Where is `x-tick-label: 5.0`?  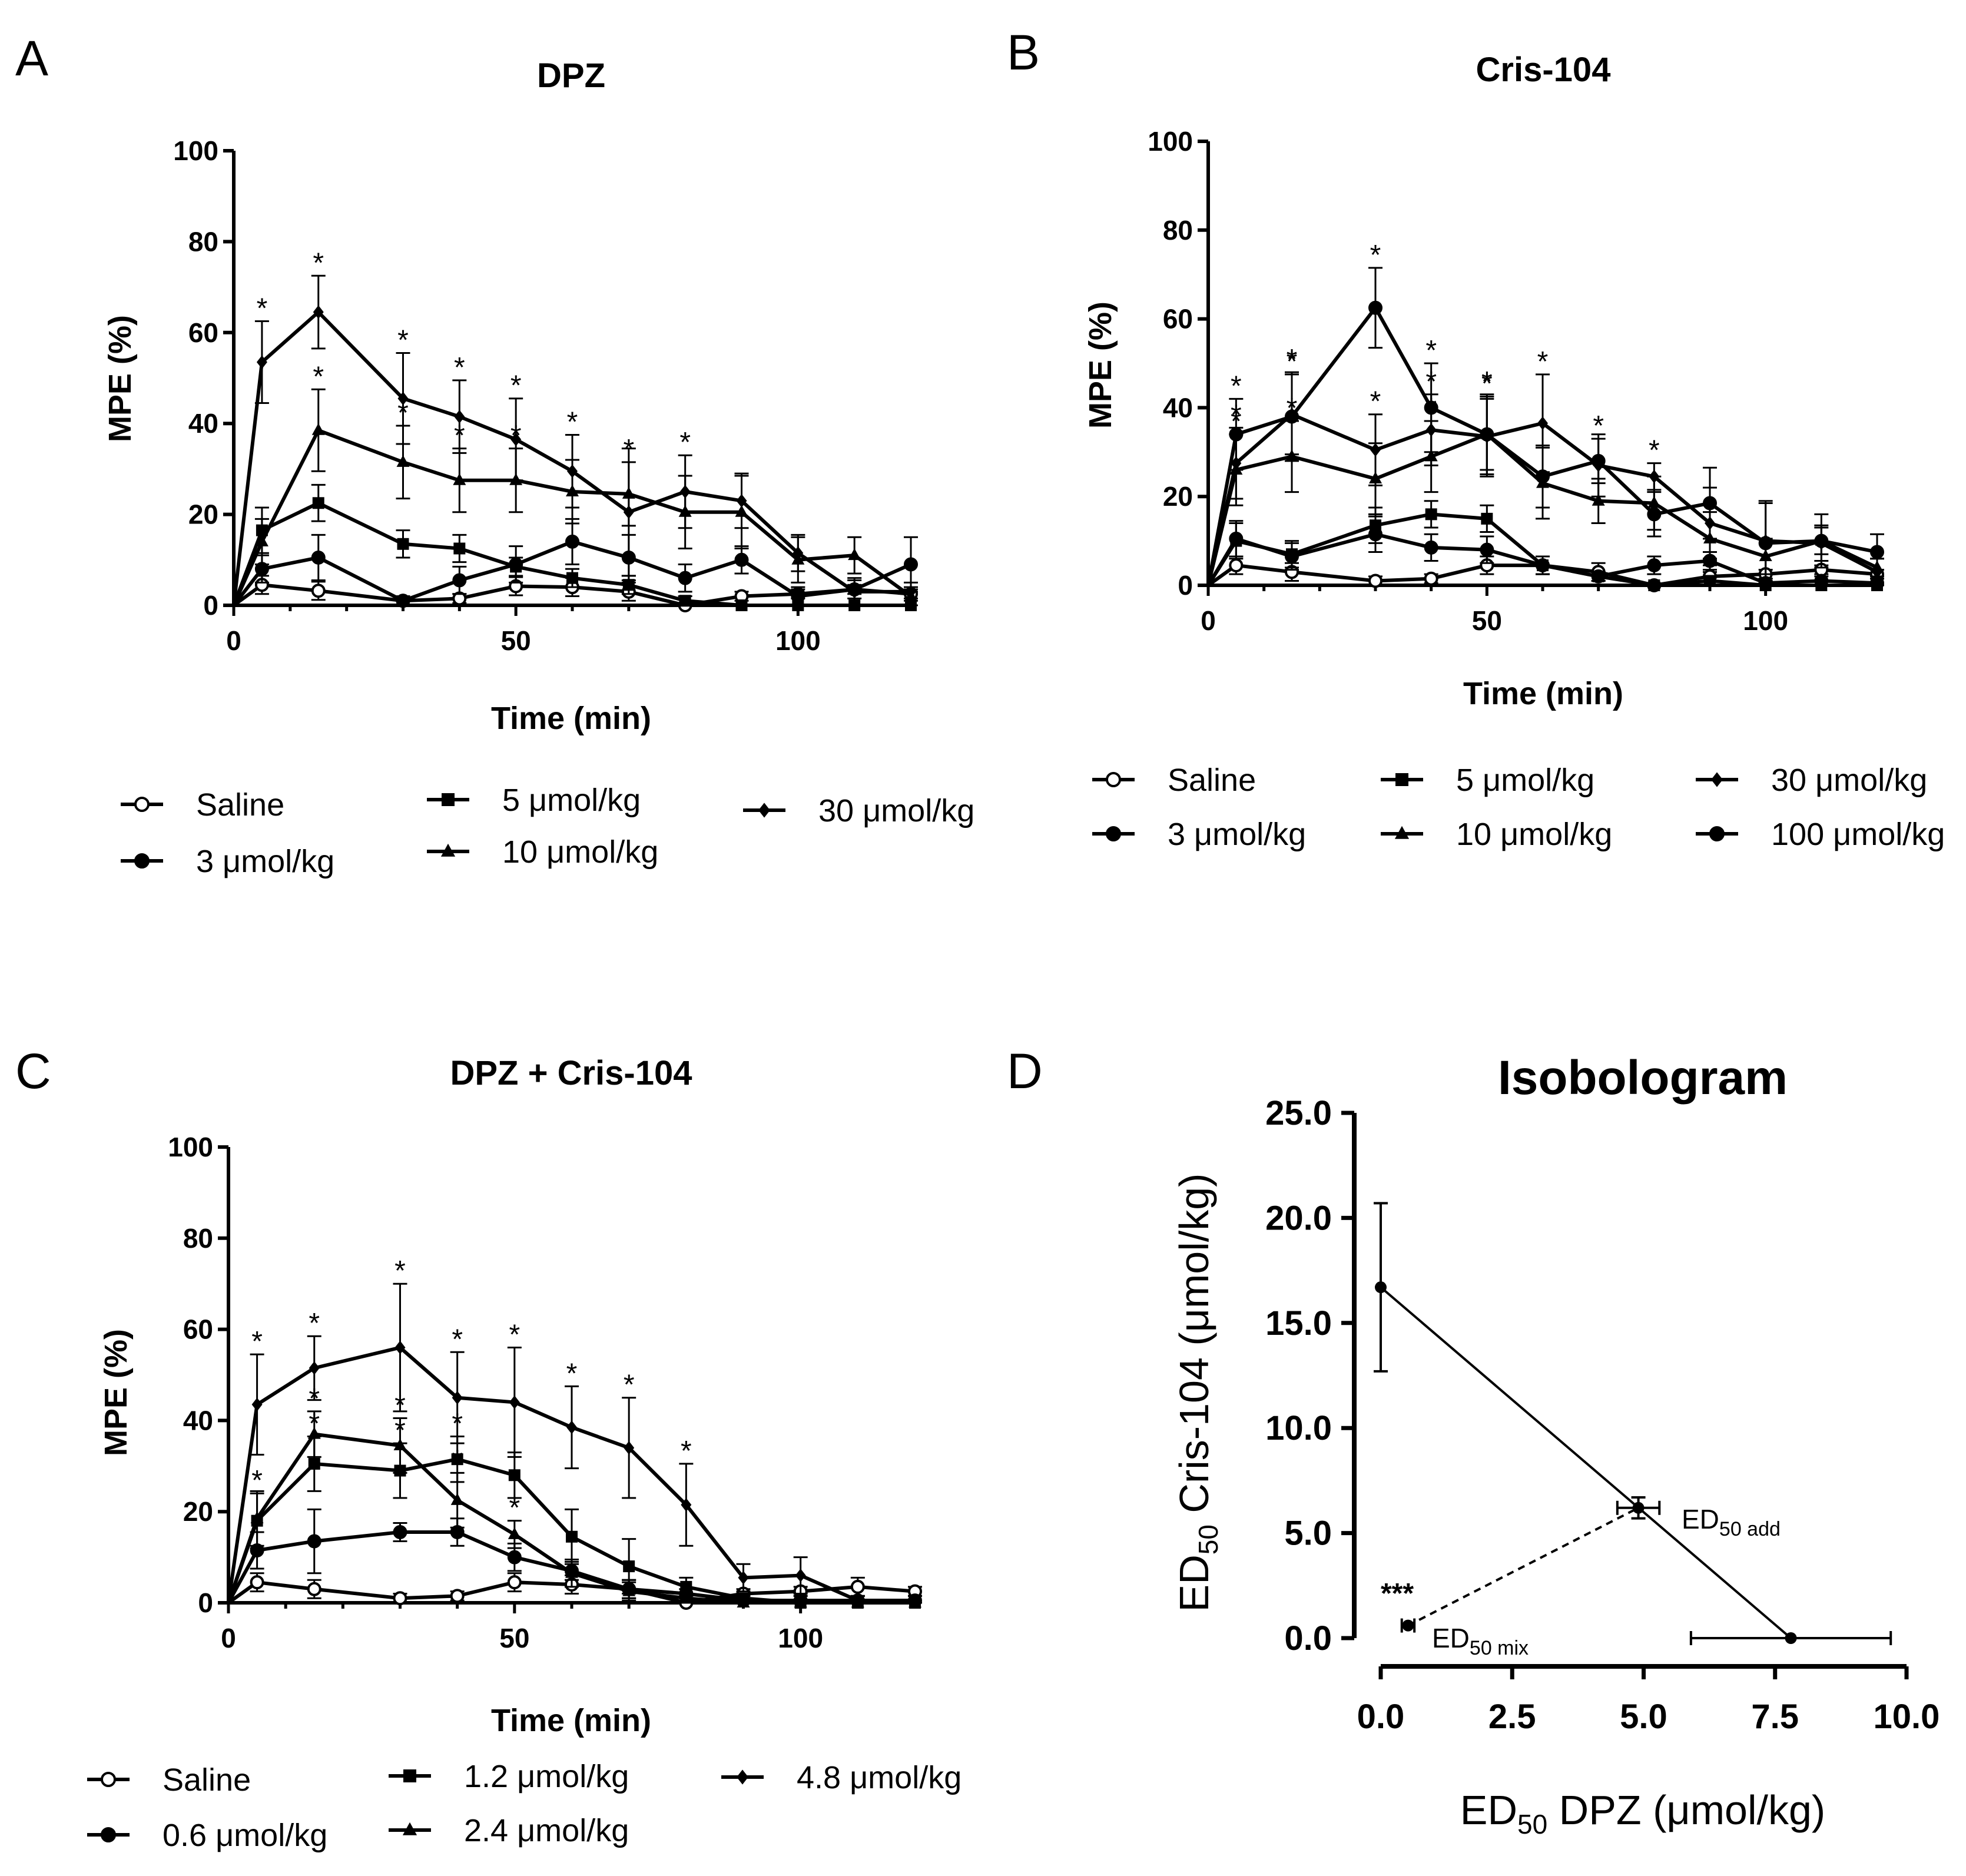
x-tick-label: 5.0 is located at coordinates (1644, 1717).